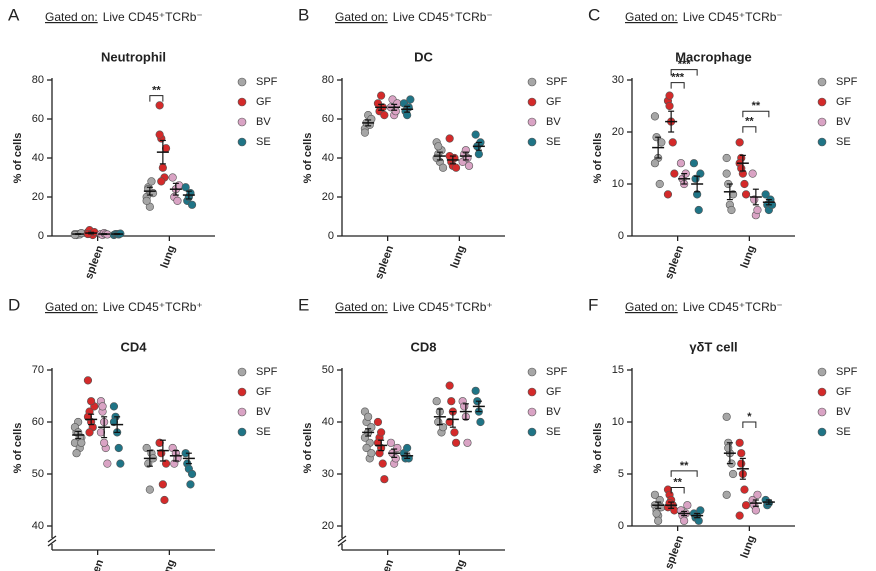 The height and width of the screenshot is (571, 876). I want to click on y-tick-label: 5, so click(621, 474).